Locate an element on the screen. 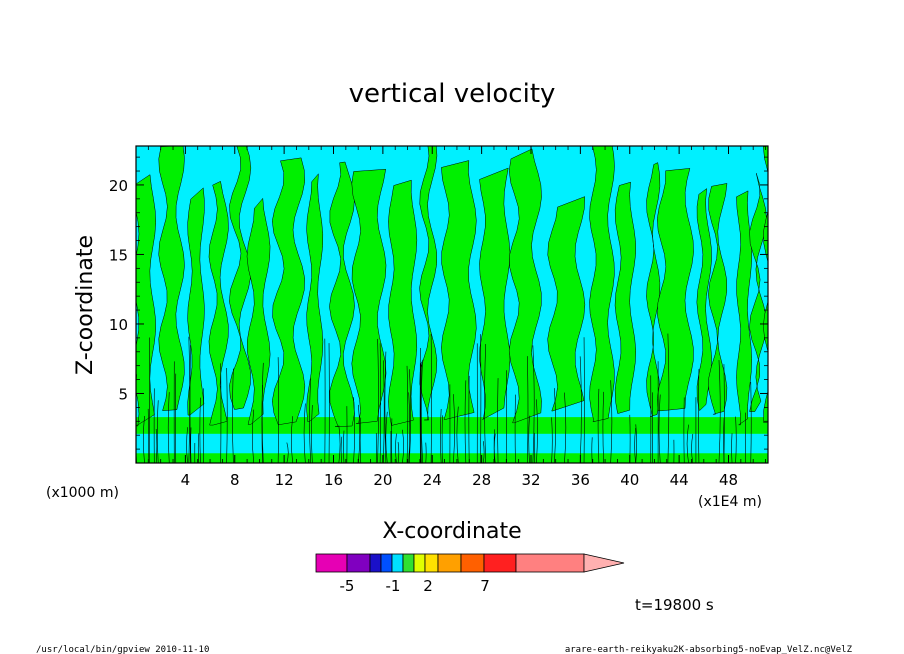  colorbar-tick-label: -1 is located at coordinates (393, 586).